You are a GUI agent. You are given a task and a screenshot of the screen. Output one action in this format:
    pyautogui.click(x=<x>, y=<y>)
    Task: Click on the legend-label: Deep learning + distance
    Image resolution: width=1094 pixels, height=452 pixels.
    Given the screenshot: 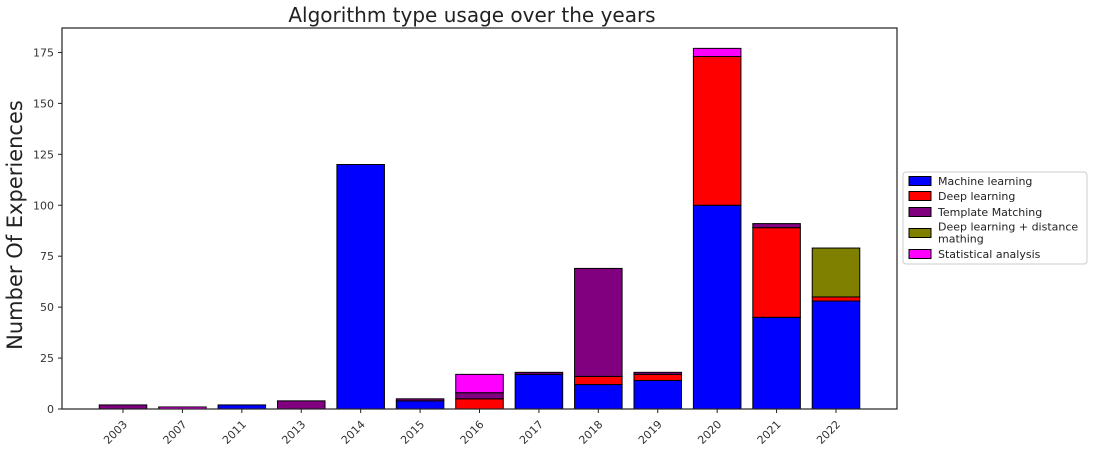 What is the action you would take?
    pyautogui.click(x=1008, y=227)
    